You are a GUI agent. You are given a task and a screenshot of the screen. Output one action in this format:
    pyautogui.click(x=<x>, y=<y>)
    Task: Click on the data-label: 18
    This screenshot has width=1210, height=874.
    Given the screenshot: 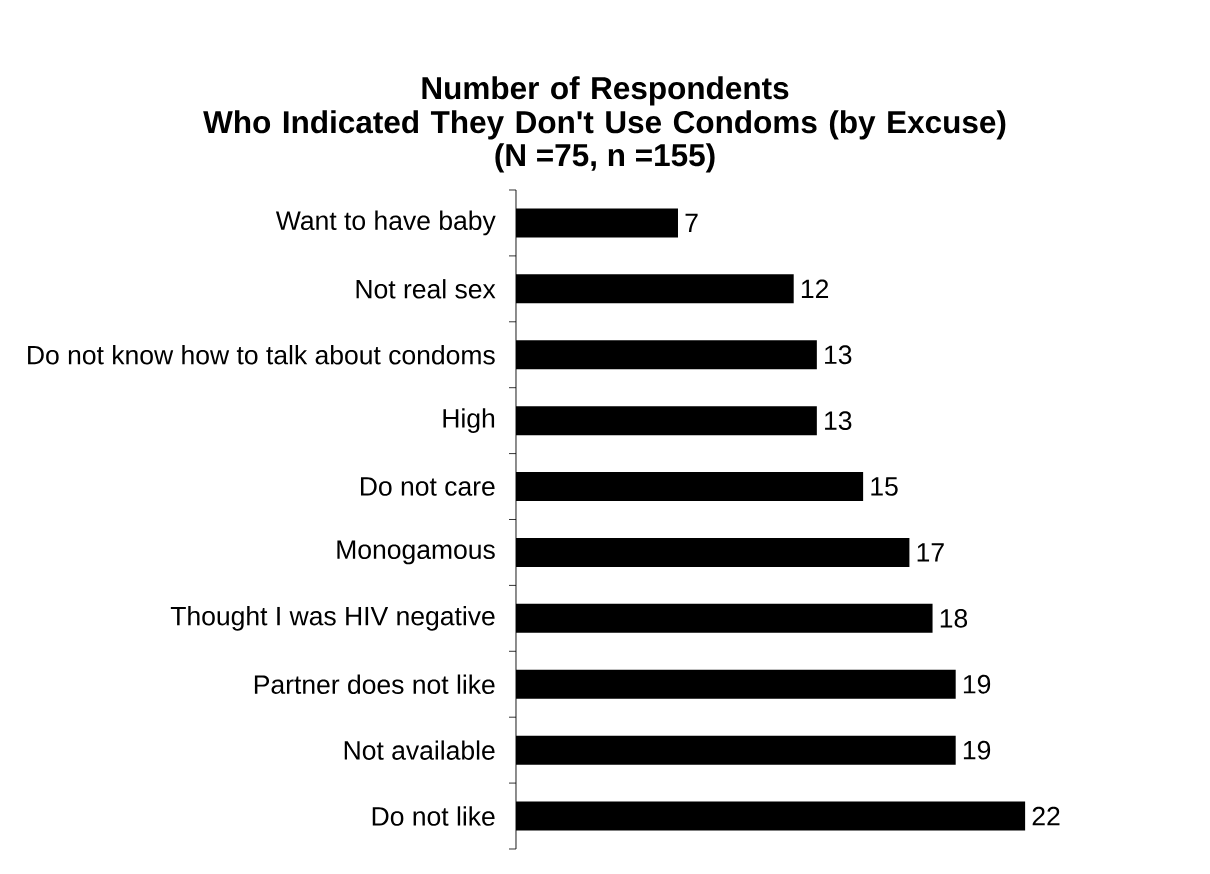 What is the action you would take?
    pyautogui.click(x=954, y=618)
    